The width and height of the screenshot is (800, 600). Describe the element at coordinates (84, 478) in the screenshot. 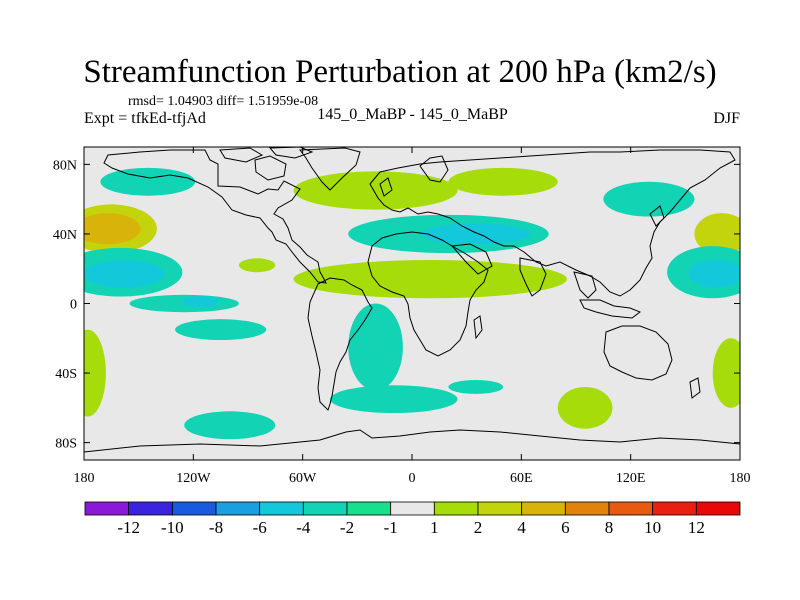

I see `x-tick-label-0: 180` at that location.